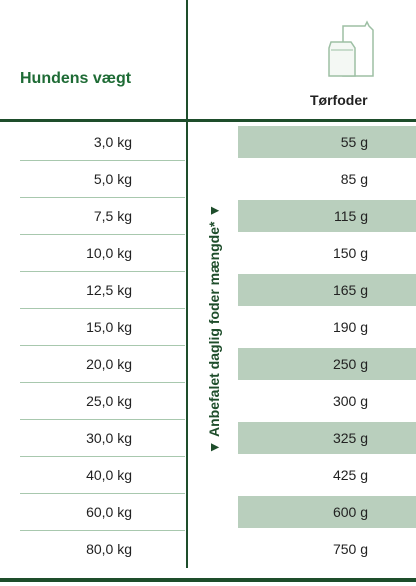 The height and width of the screenshot is (586, 416). I want to click on food-cell: 750 g, so click(350, 549).